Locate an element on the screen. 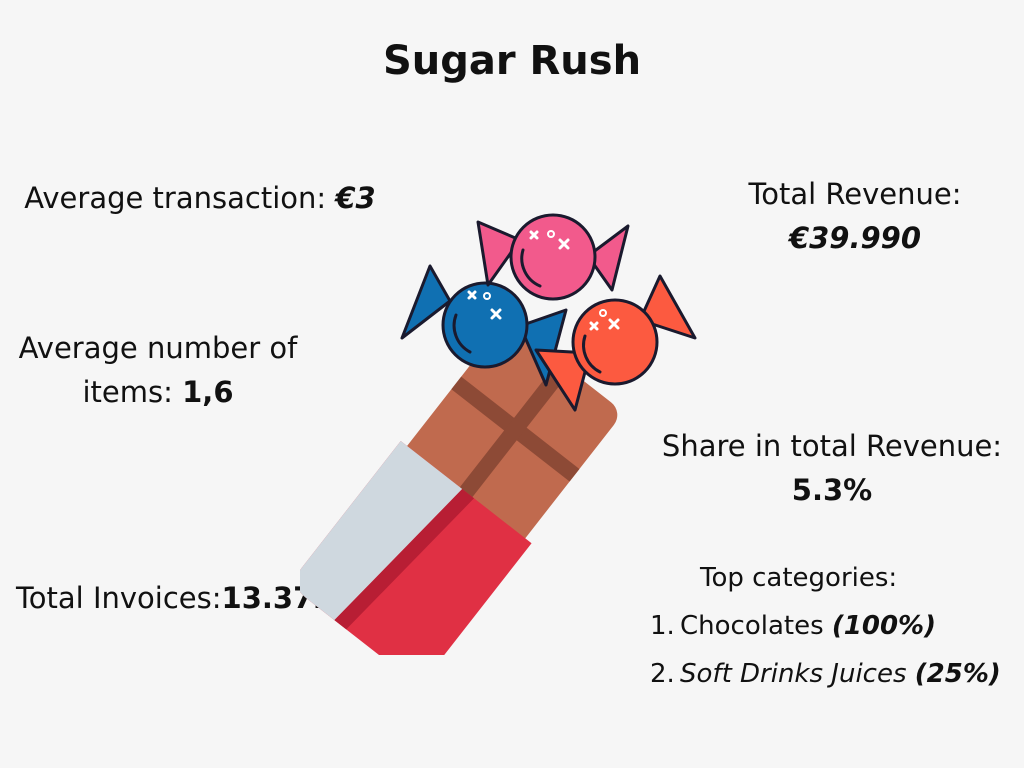 This screenshot has height=768, width=1024. category-name: Soft Drinks Juices is located at coordinates (793, 674).